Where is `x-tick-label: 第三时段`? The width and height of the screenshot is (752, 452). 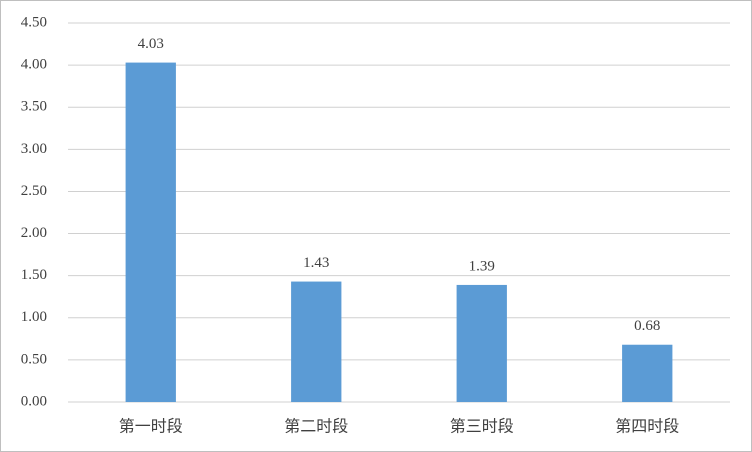
x-tick-label: 第三时段 is located at coordinates (482, 426).